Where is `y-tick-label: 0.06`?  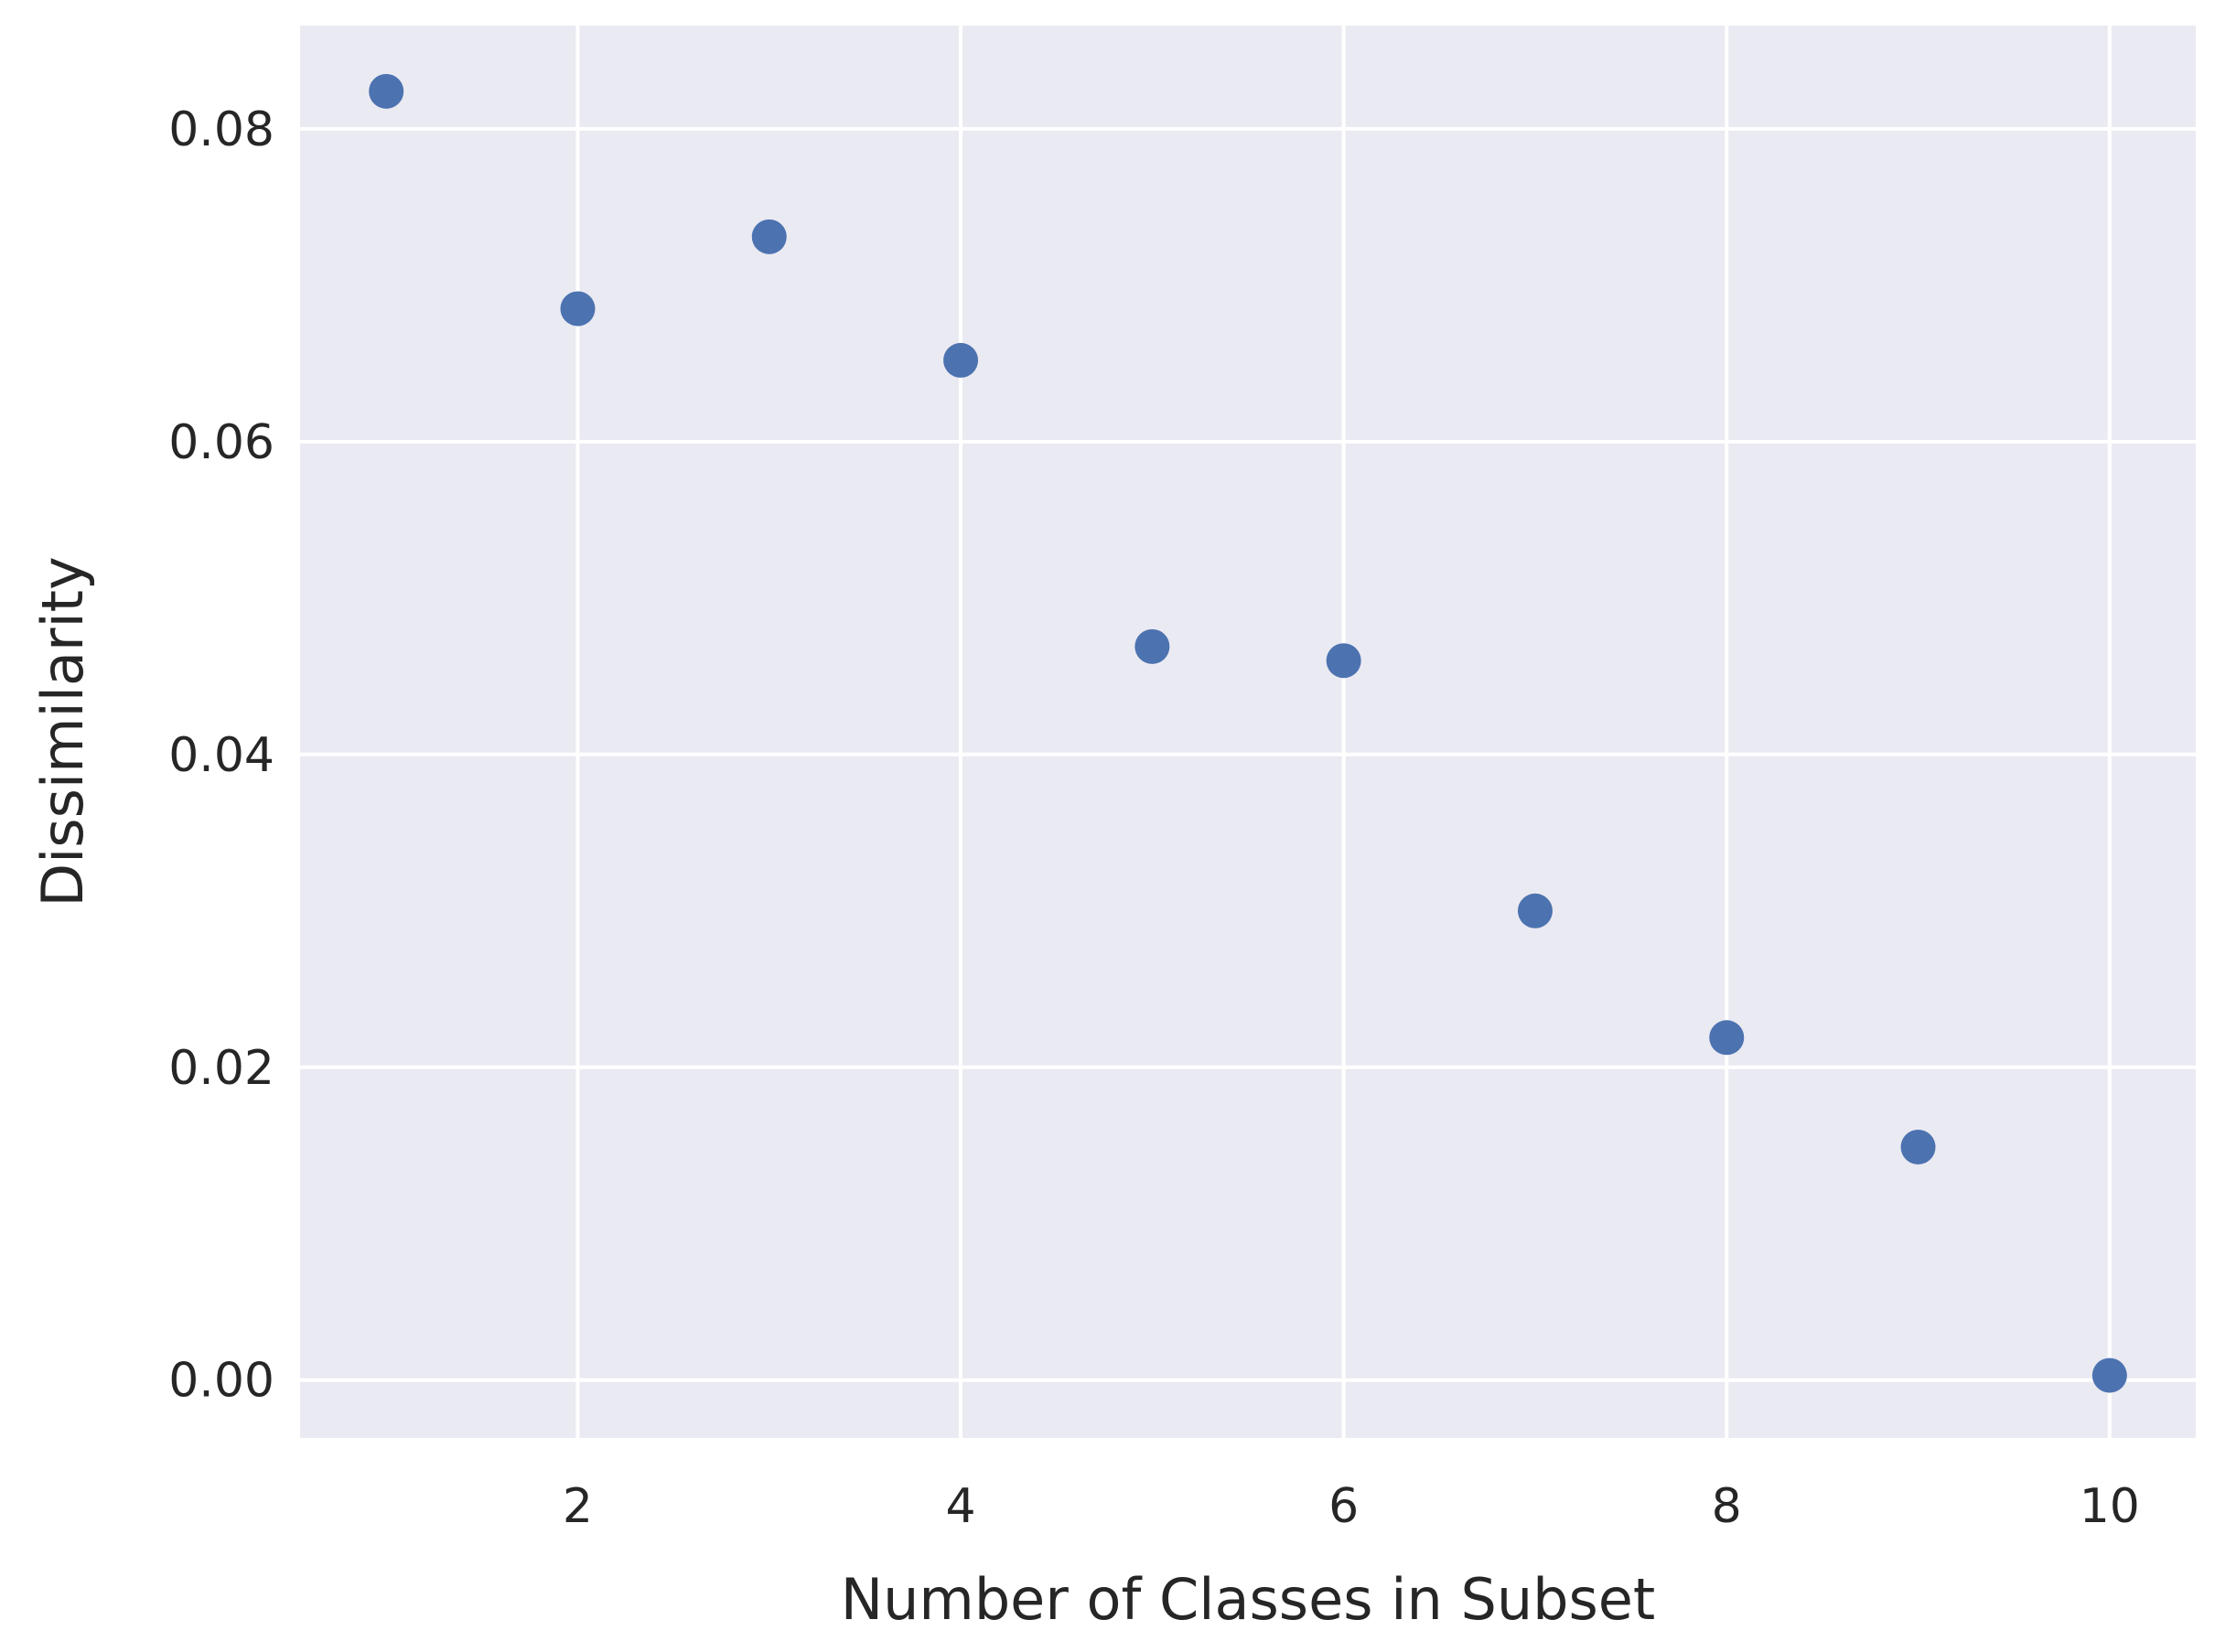 y-tick-label: 0.06 is located at coordinates (221, 442).